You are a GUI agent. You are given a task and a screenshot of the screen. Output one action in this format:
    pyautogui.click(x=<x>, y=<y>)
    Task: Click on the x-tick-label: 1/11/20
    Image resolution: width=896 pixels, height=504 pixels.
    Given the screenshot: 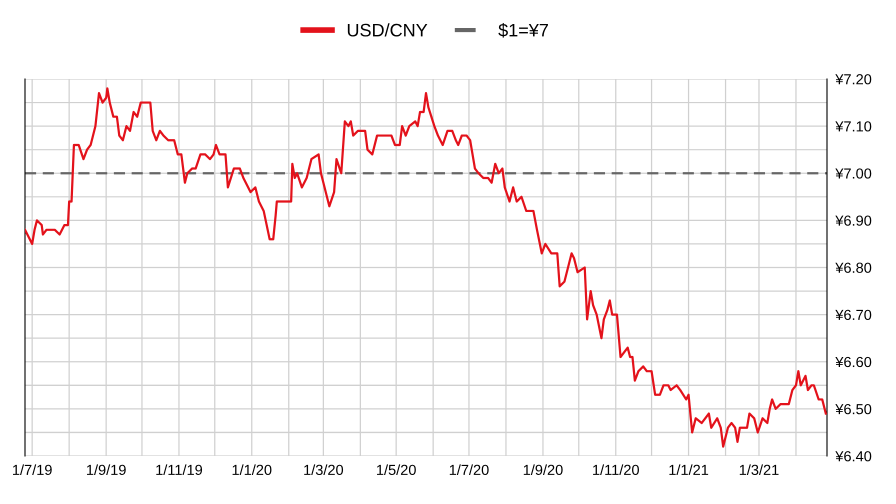 What is the action you would take?
    pyautogui.click(x=616, y=470)
    